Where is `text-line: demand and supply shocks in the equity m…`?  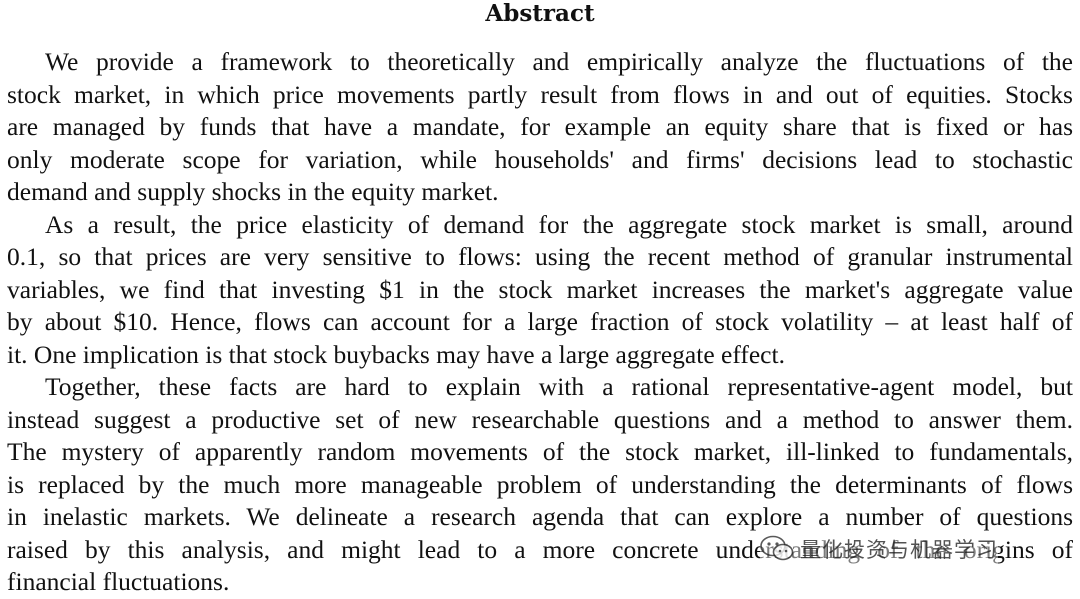 text-line: demand and supply shocks in the equity m… is located at coordinates (253, 191).